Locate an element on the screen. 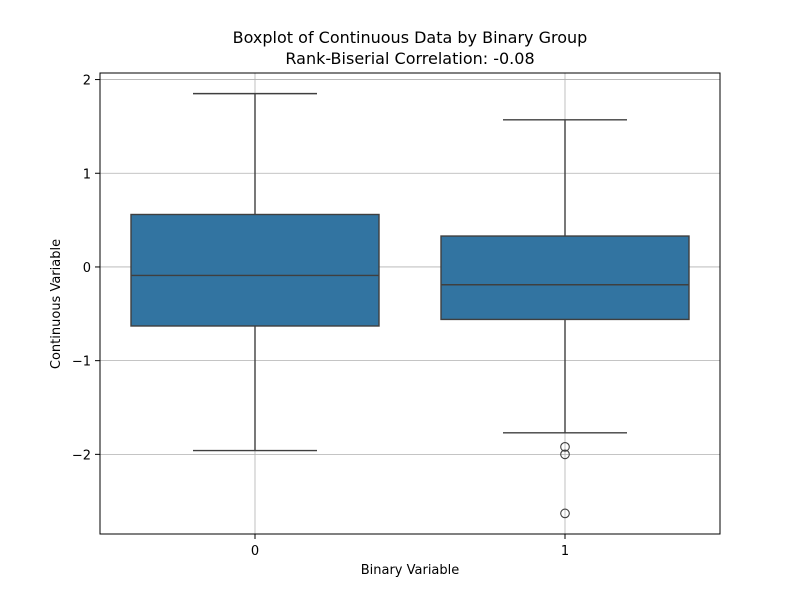 Image resolution: width=800 pixels, height=600 pixels. y-tick-label: −1 is located at coordinates (81, 362).